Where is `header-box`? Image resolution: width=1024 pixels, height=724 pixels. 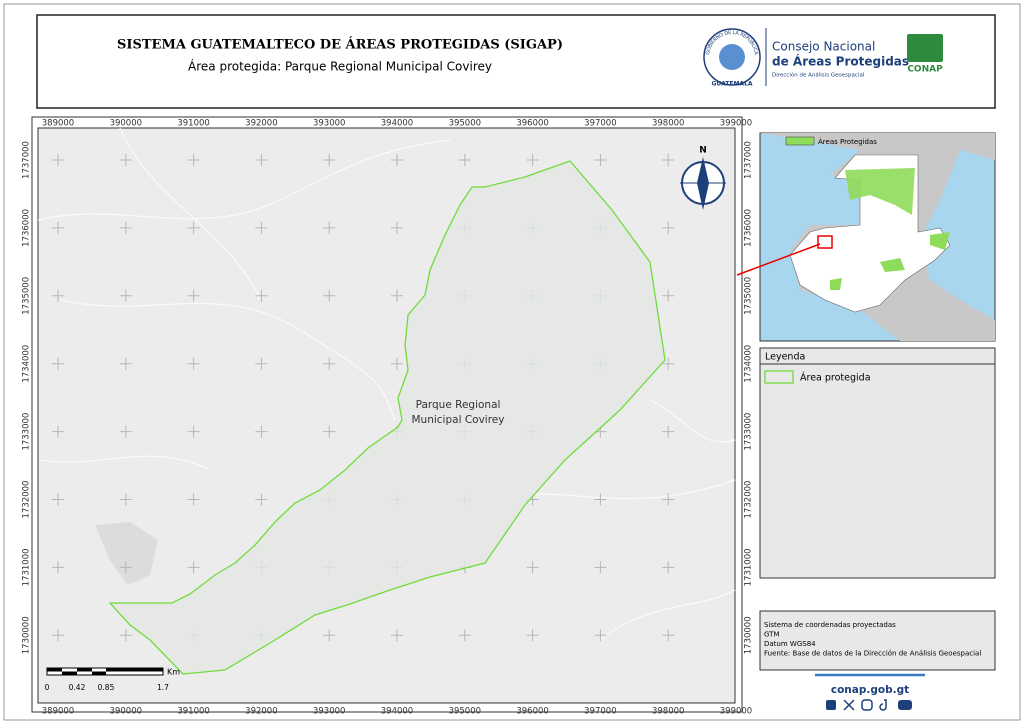 header-box is located at coordinates (516, 61).